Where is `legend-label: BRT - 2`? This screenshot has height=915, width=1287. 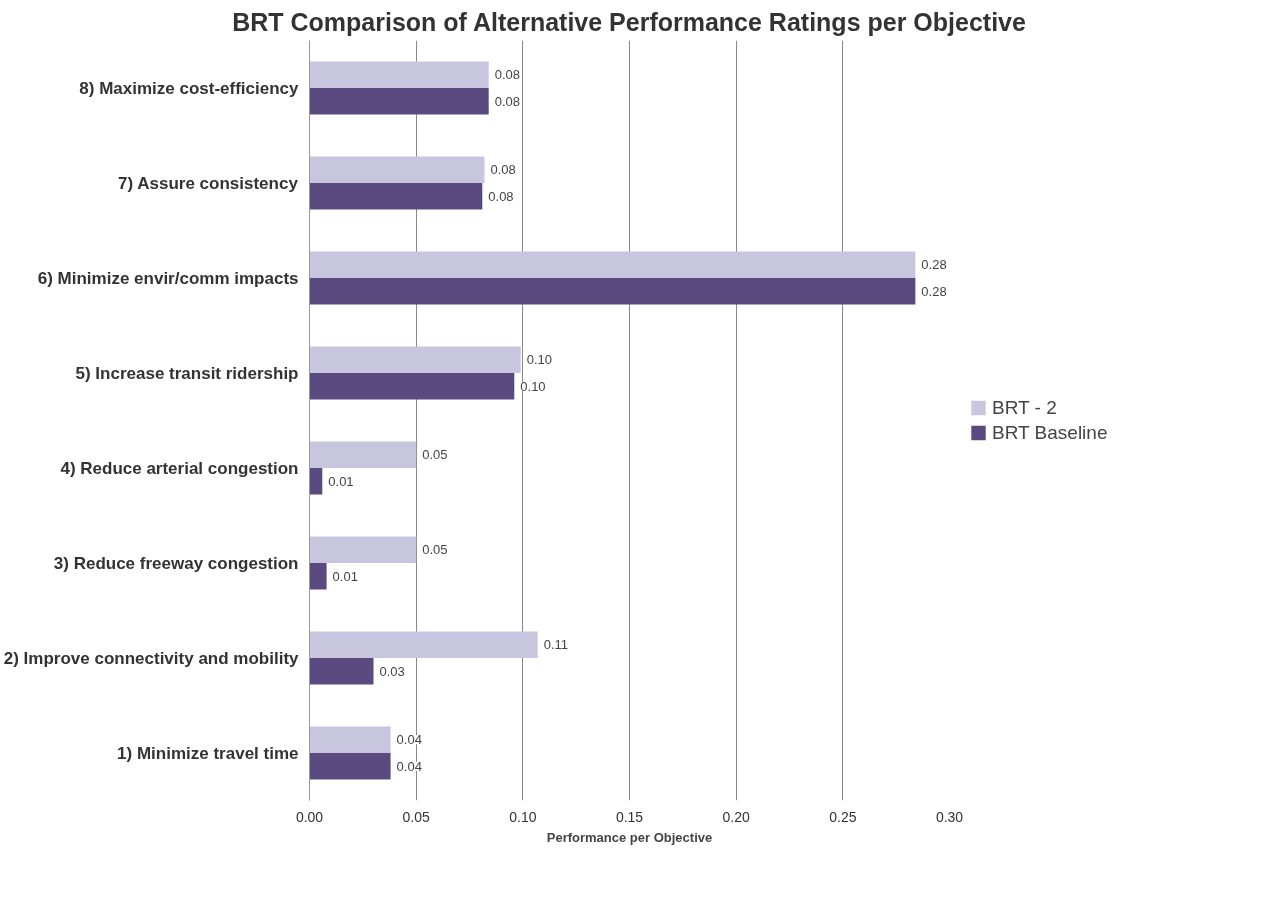 legend-label: BRT - 2 is located at coordinates (1024, 407).